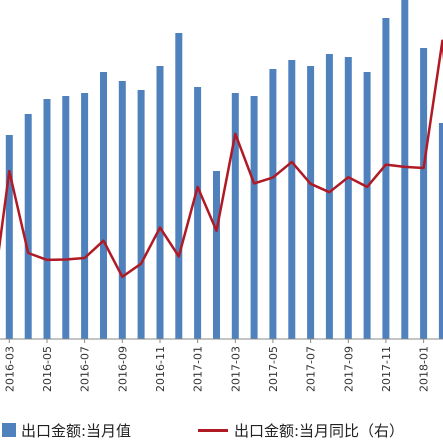 The height and width of the screenshot is (443, 443). What do you see at coordinates (47, 369) in the screenshot?
I see `tick-label-2016-05: 2016-05` at bounding box center [47, 369].